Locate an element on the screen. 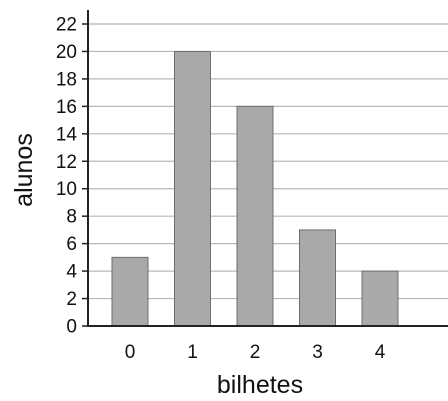 This screenshot has height=401, width=448. y-tick-labels: 0 2 4 6 8 10 12 14 16 18 20 22 is located at coordinates (72, 176).